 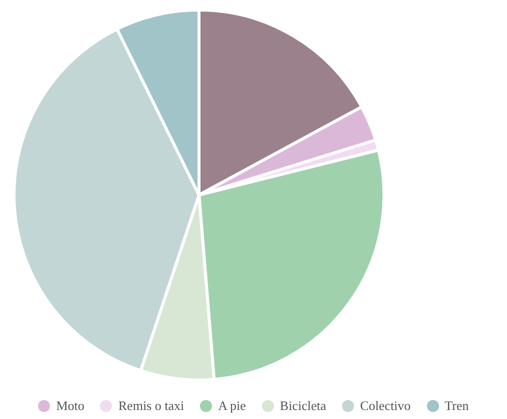 What do you see at coordinates (151, 406) in the screenshot?
I see `legend-label: Remis o taxi` at bounding box center [151, 406].